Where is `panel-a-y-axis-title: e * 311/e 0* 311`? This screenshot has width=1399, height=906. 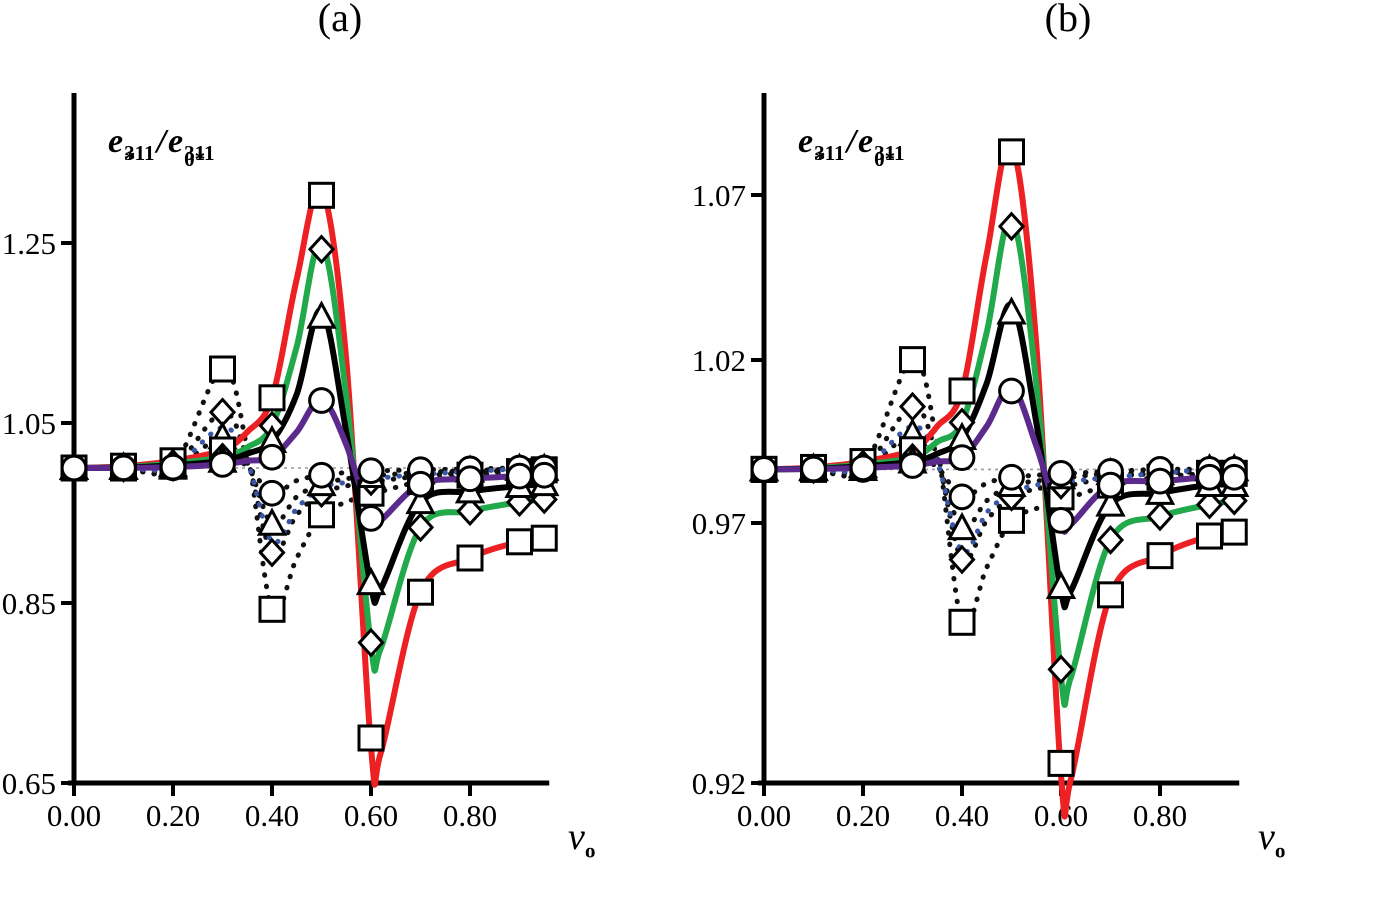
panel-a-y-axis-title: e * 311/e 0* 311 is located at coordinates (161, 146).